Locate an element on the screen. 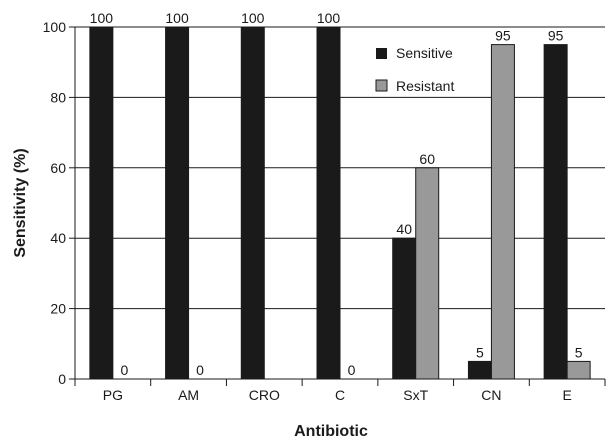 Image resolution: width=615 pixels, height=443 pixels. x-tick-label-sxt: SxT is located at coordinates (415, 395).